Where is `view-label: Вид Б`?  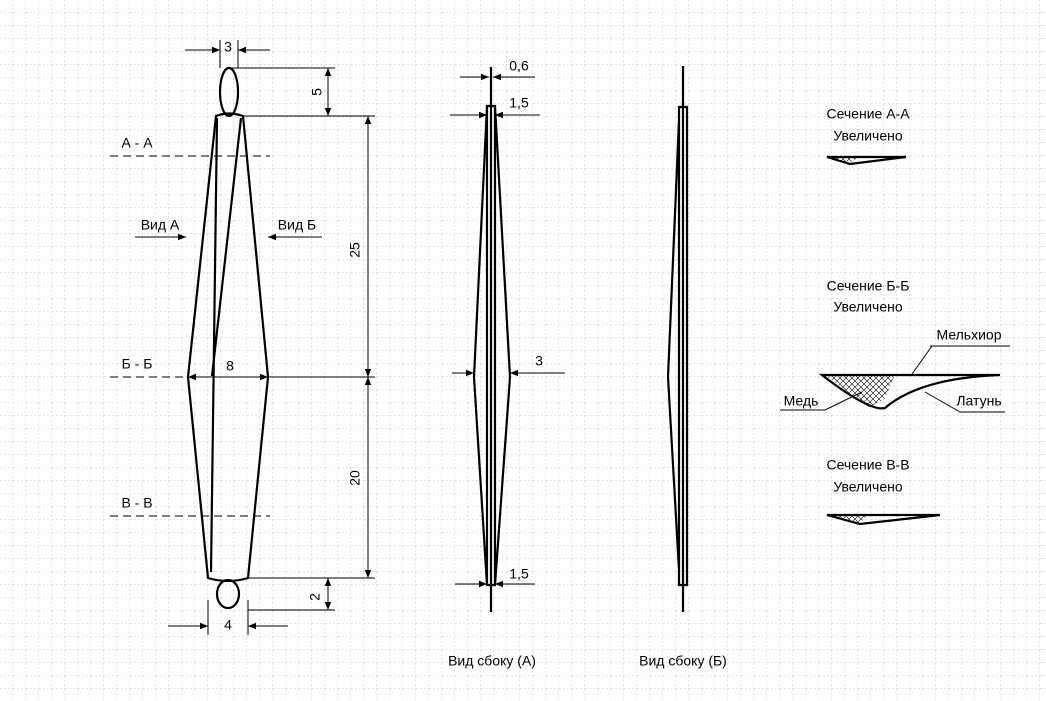
view-label: Вид Б is located at coordinates (297, 225).